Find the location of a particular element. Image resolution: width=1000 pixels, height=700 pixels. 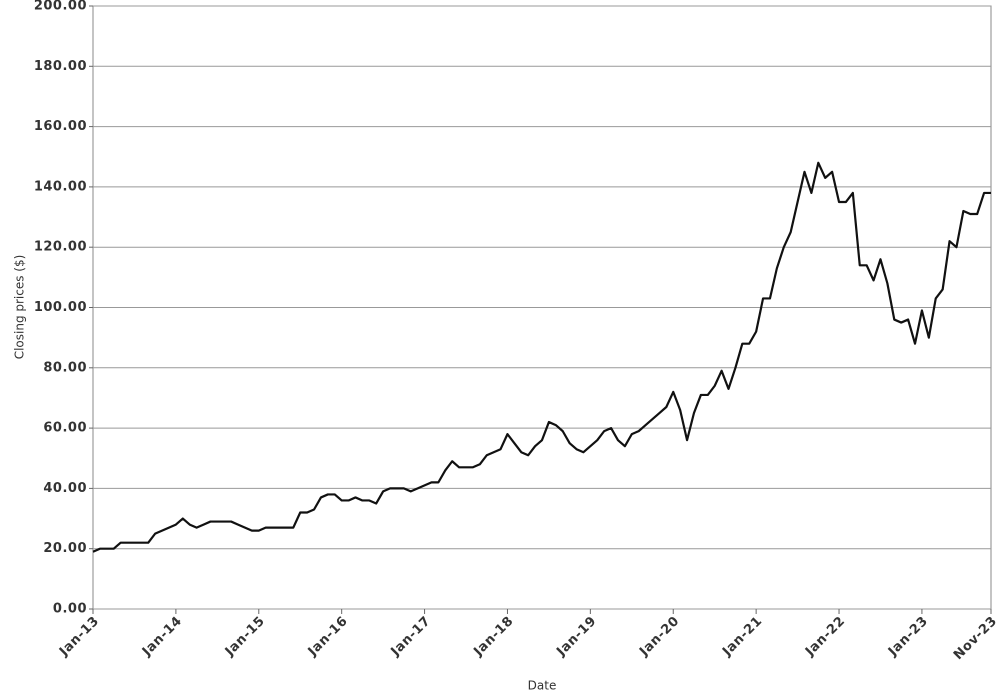

x-tick-label: Jan-23 is located at coordinates (908, 637).